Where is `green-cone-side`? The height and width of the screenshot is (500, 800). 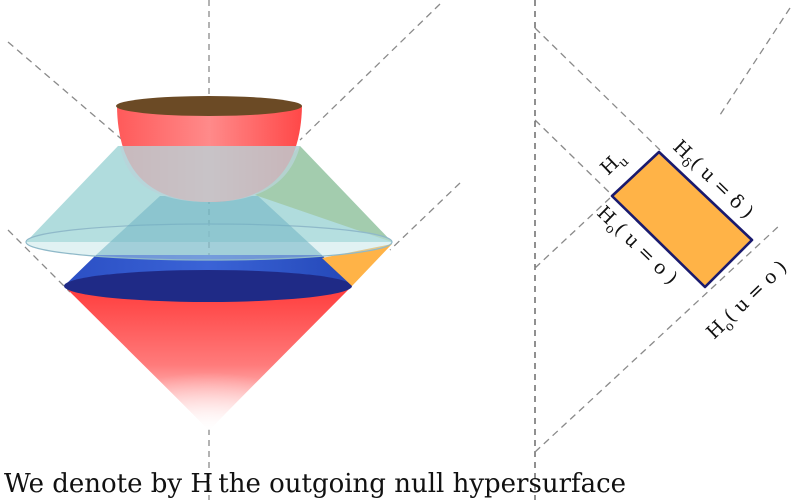 green-cone-side is located at coordinates (323, 194).